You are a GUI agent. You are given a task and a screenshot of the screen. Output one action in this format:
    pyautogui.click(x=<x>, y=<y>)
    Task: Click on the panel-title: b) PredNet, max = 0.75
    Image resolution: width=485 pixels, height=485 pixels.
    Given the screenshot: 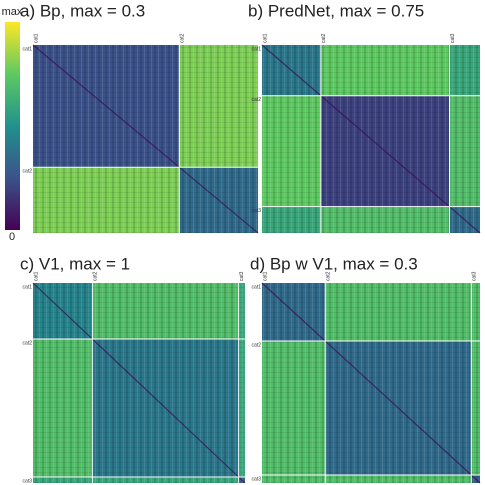 What is the action you would take?
    pyautogui.click(x=336, y=10)
    